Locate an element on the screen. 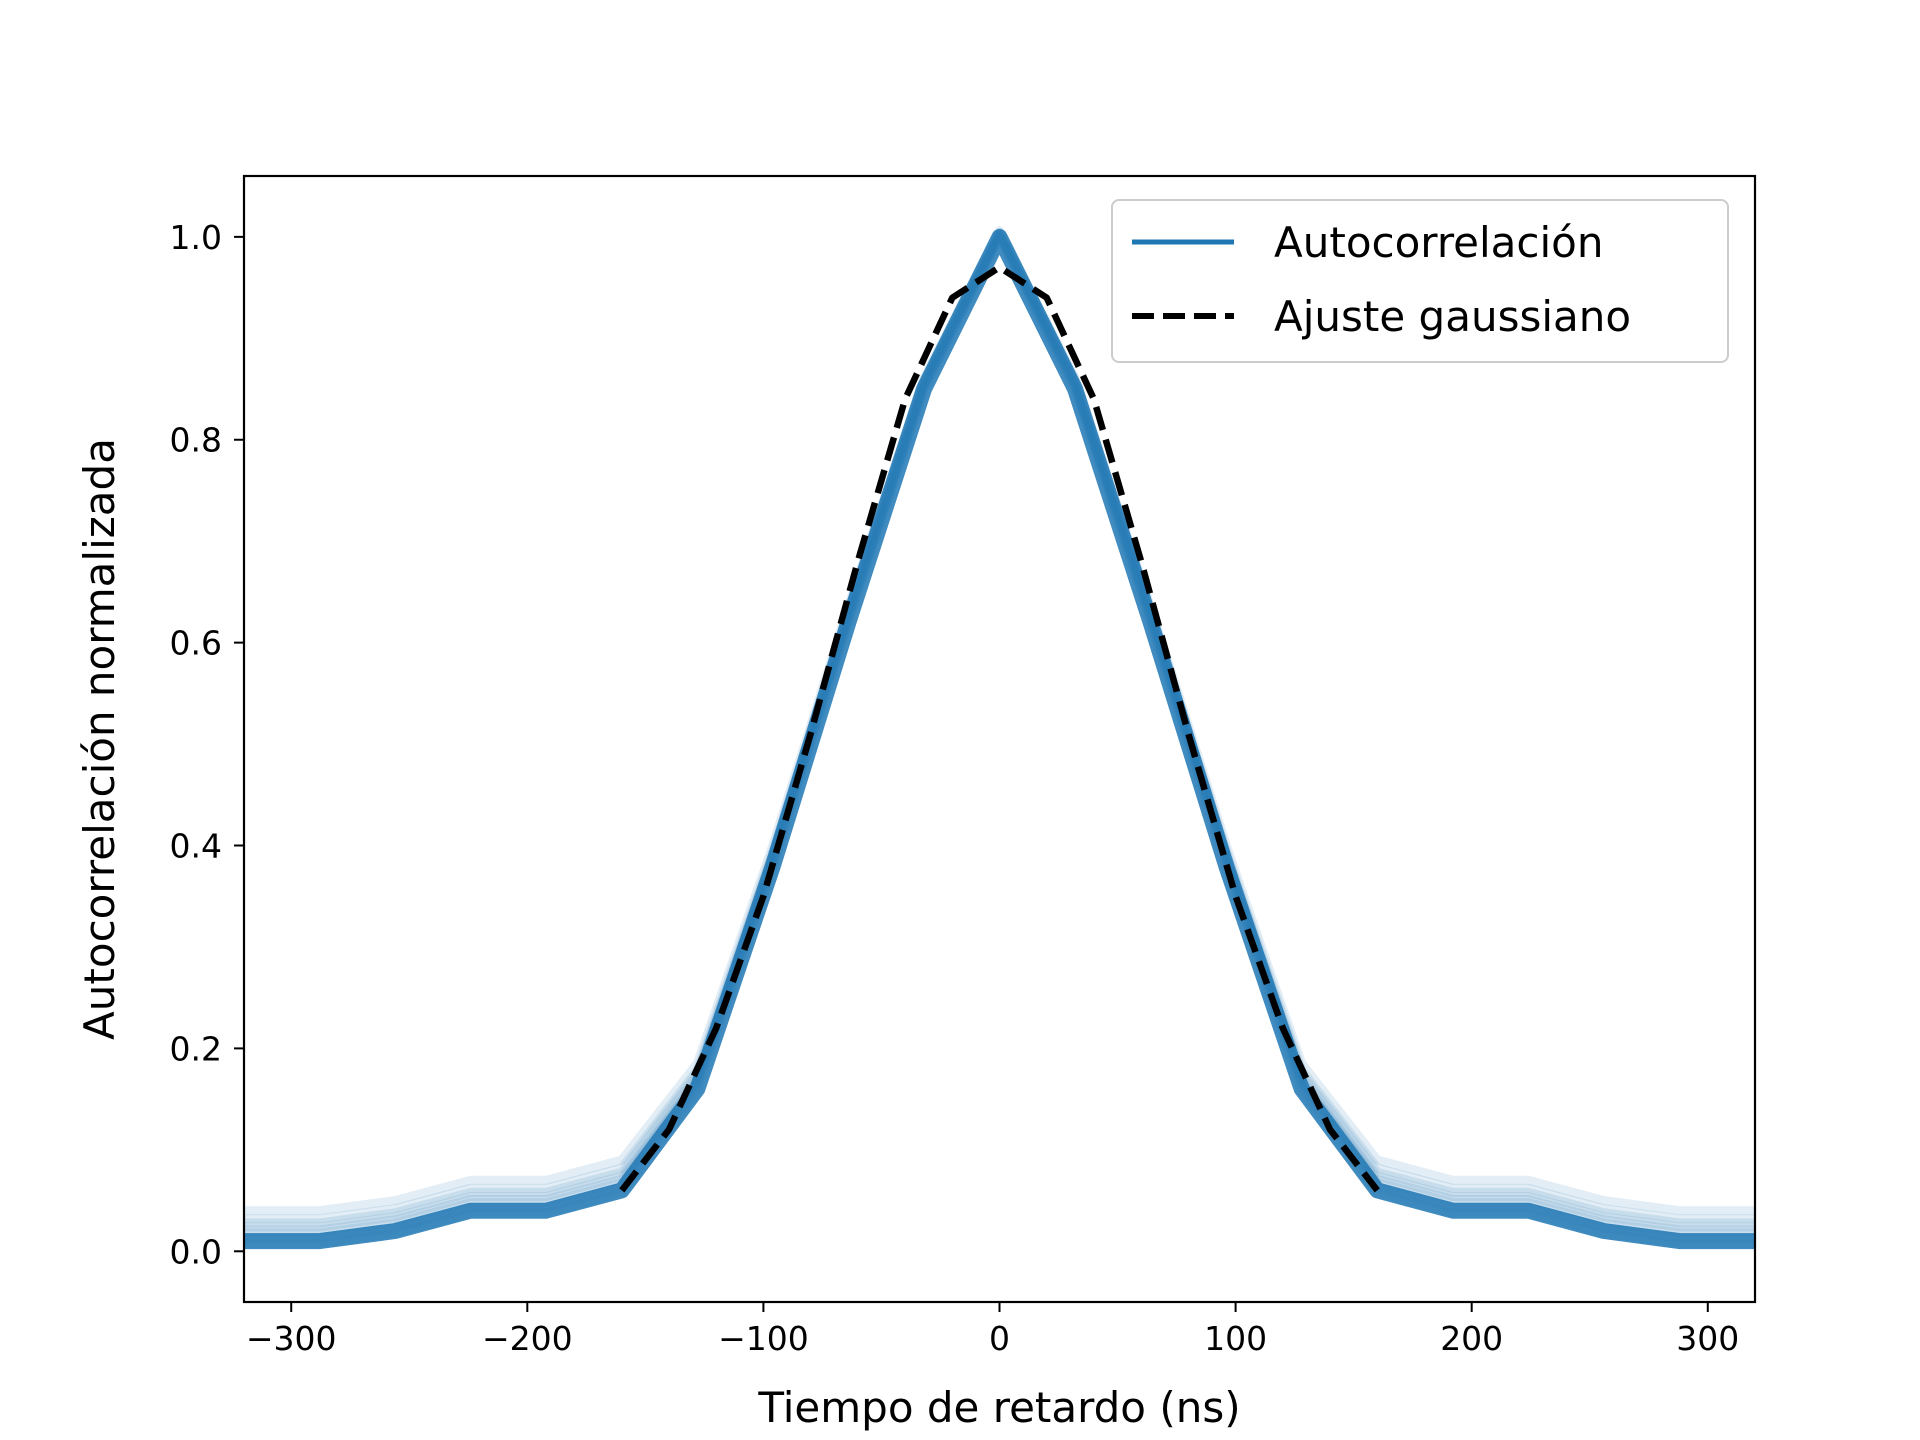 The width and height of the screenshot is (1920, 1440). y-tick-label: 0.0 is located at coordinates (196, 1251).